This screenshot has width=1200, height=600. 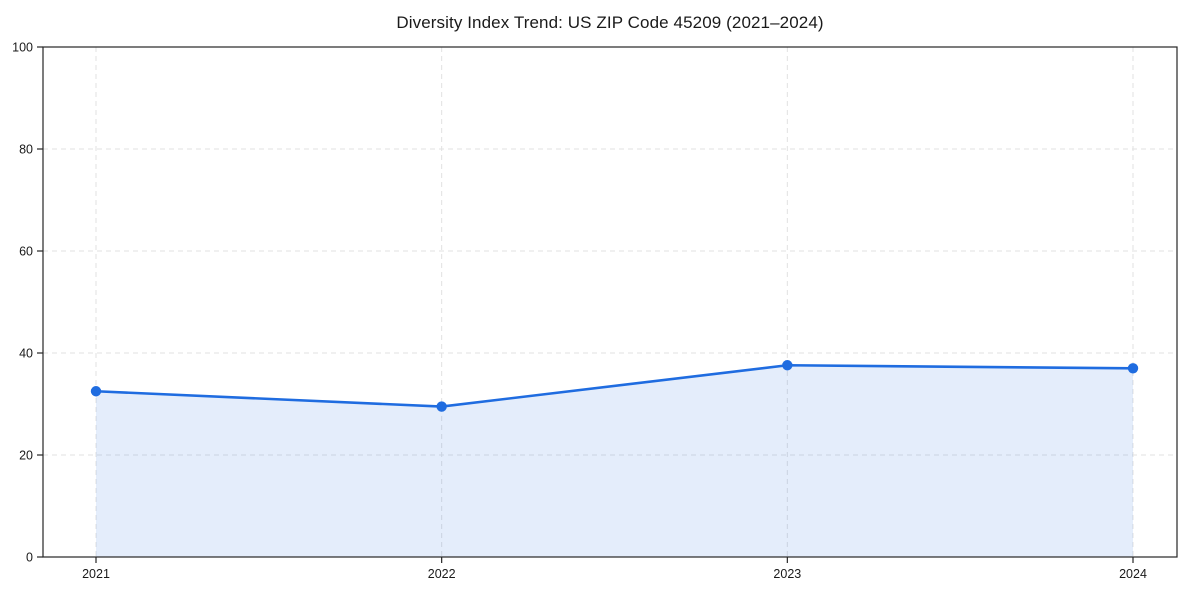 What do you see at coordinates (26, 456) in the screenshot?
I see `y-tick-label: 20` at bounding box center [26, 456].